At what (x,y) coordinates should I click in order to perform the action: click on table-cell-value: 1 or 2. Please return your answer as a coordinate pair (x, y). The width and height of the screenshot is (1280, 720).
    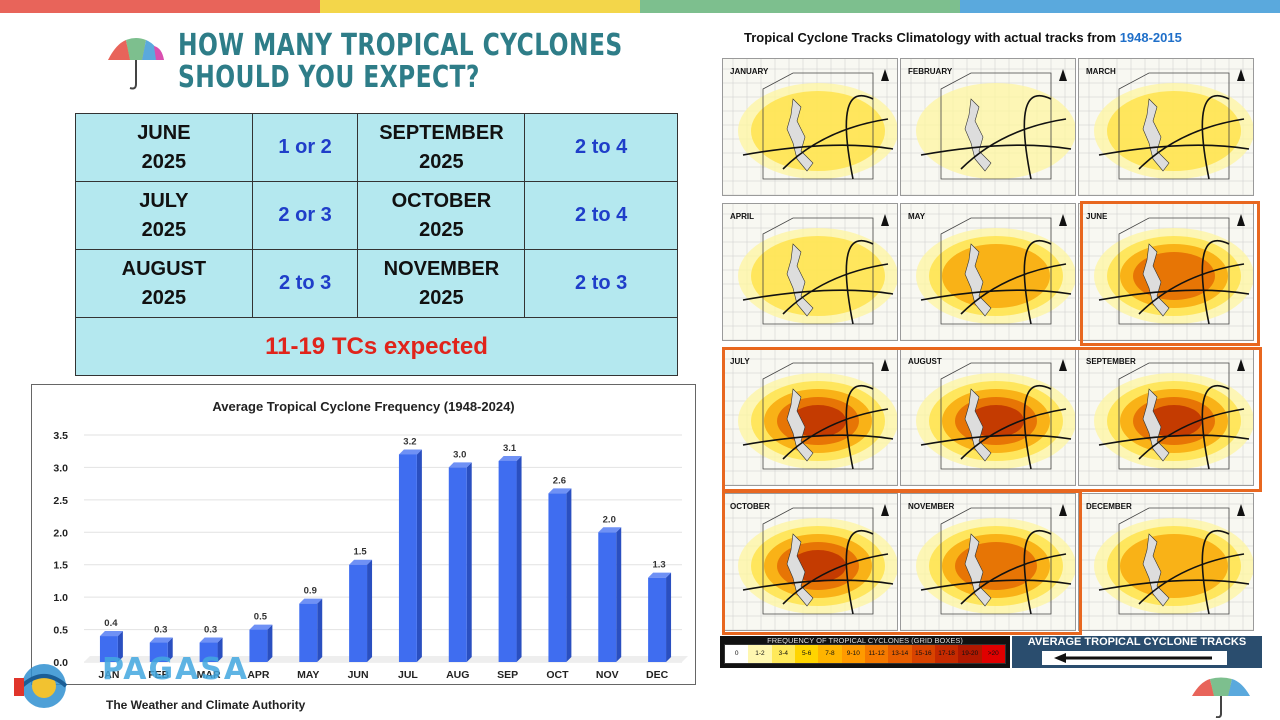
    Looking at the image, I should click on (305, 147).